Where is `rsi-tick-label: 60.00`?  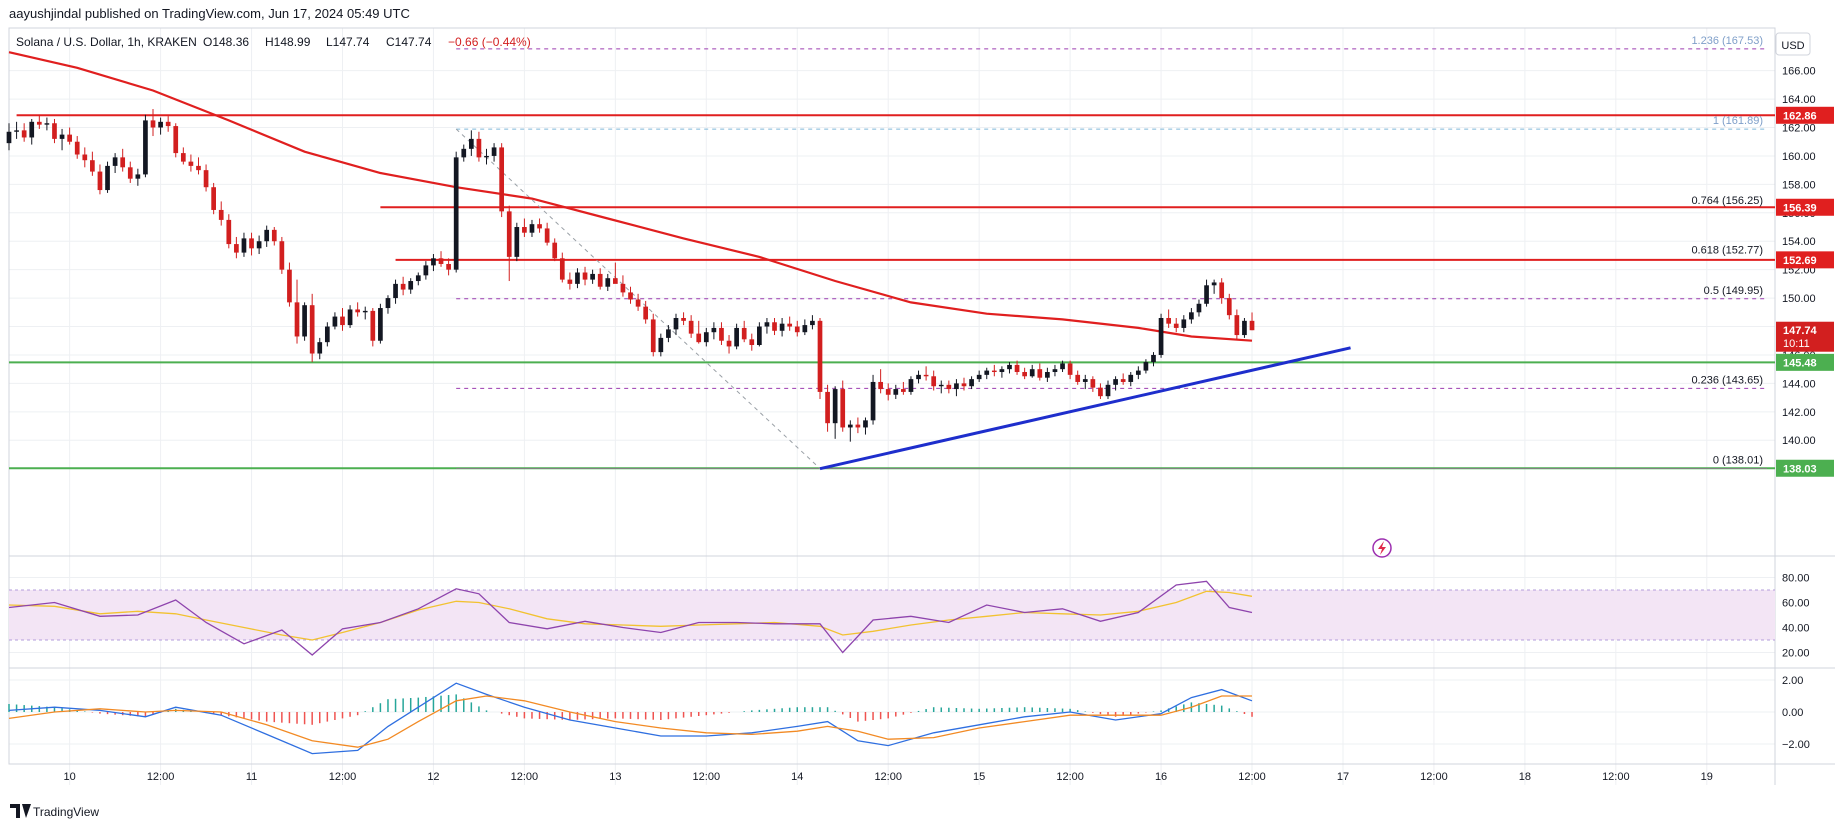
rsi-tick-label: 60.00 is located at coordinates (1796, 604).